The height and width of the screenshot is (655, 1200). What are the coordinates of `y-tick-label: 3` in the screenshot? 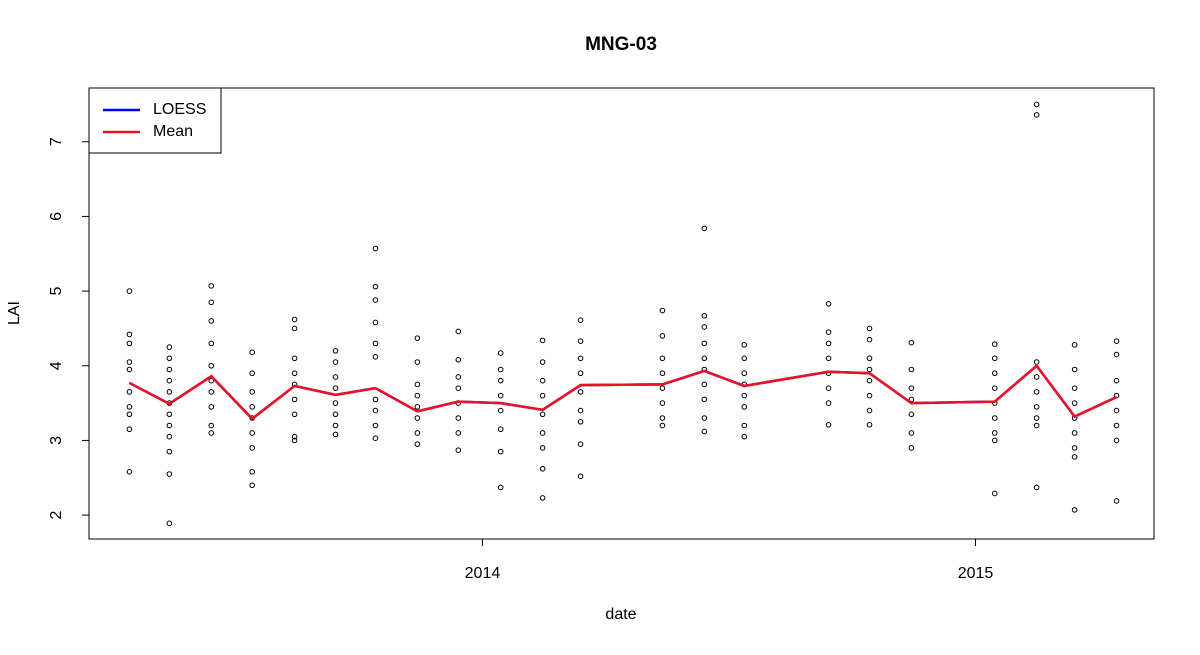 It's located at (56, 440).